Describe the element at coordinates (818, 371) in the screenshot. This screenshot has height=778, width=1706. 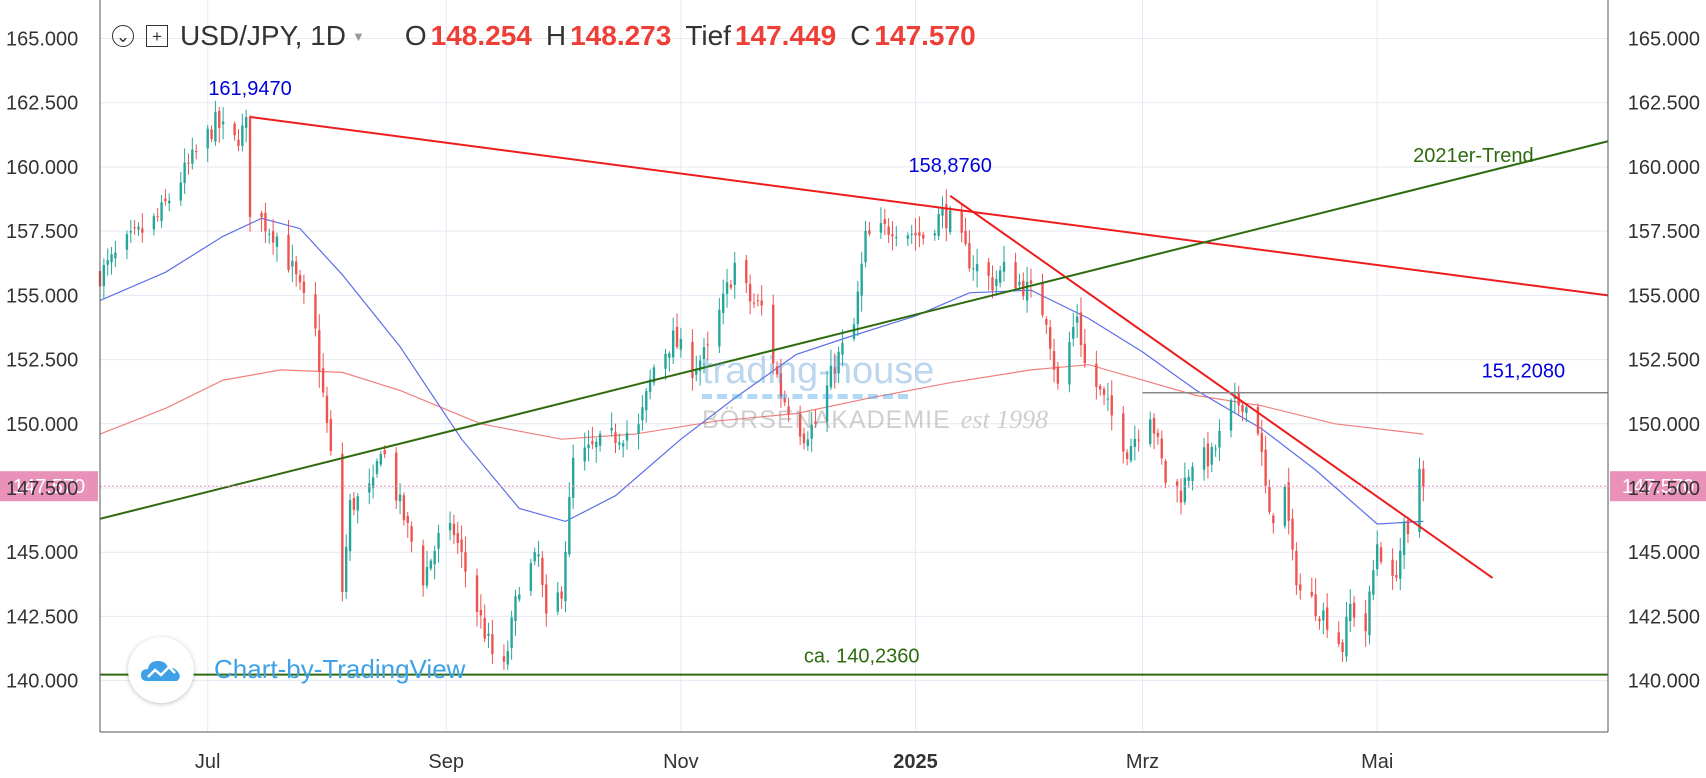
I see `watermark-line1: trading-house` at that location.